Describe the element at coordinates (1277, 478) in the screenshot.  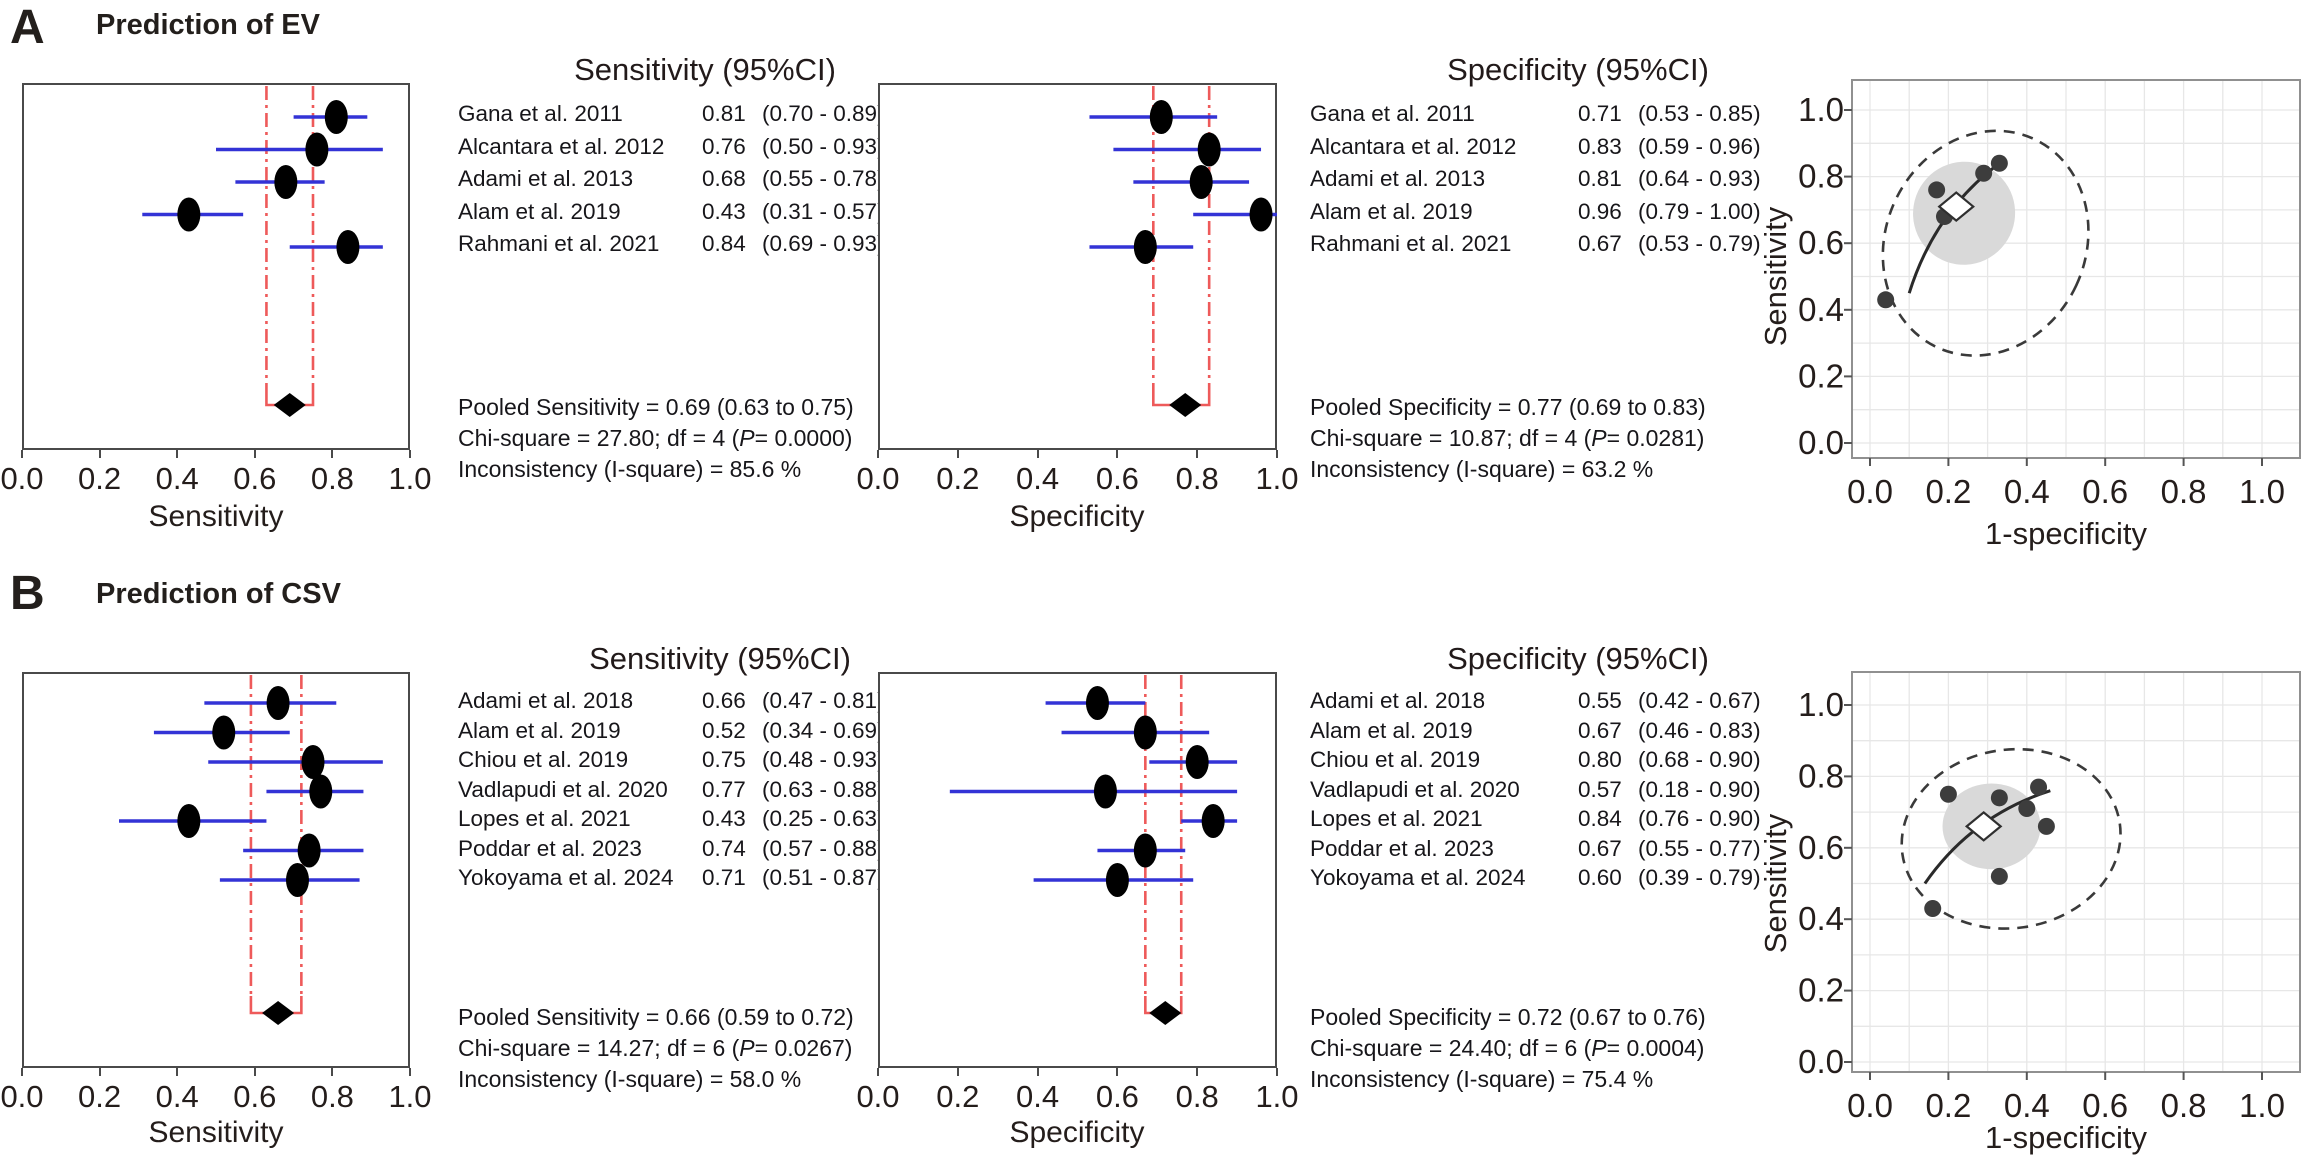
I see `axis-tick-label: 1.0` at that location.